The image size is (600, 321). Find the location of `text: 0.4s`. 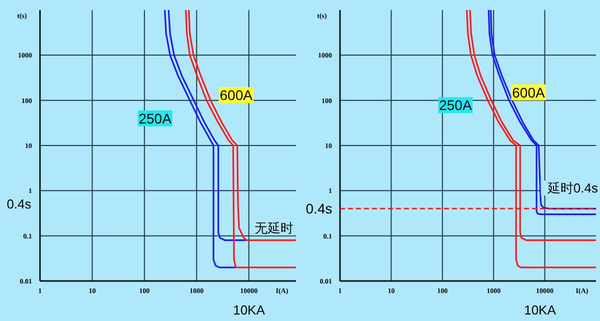

text: 0.4s is located at coordinates (19, 204).